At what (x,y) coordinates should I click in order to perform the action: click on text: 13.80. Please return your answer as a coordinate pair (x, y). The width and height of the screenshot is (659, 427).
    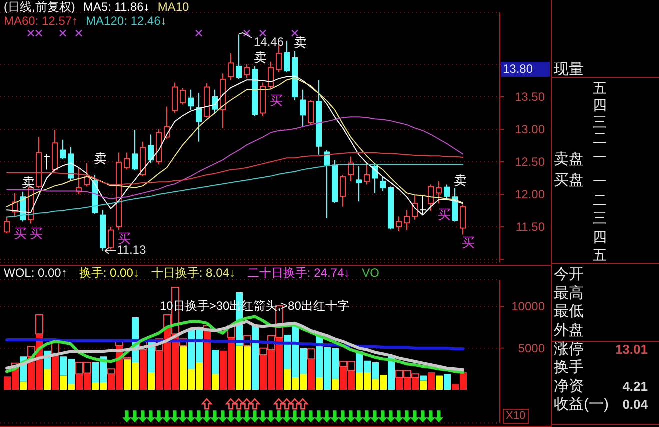
    Looking at the image, I should click on (518, 69).